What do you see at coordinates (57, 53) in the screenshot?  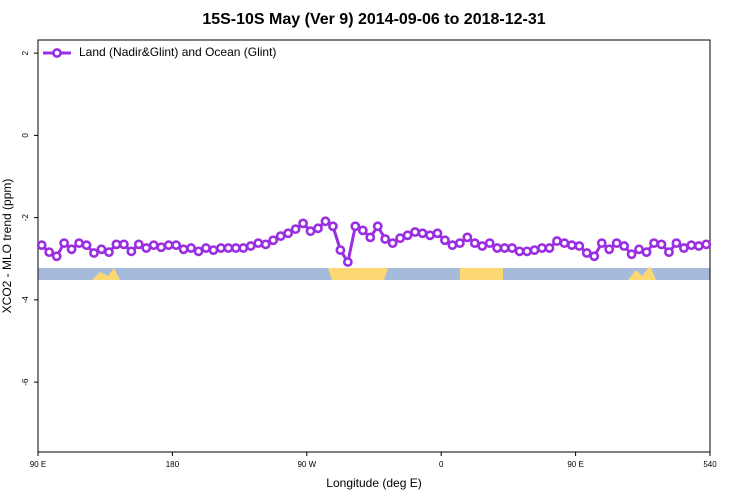 I see `legend-marker` at bounding box center [57, 53].